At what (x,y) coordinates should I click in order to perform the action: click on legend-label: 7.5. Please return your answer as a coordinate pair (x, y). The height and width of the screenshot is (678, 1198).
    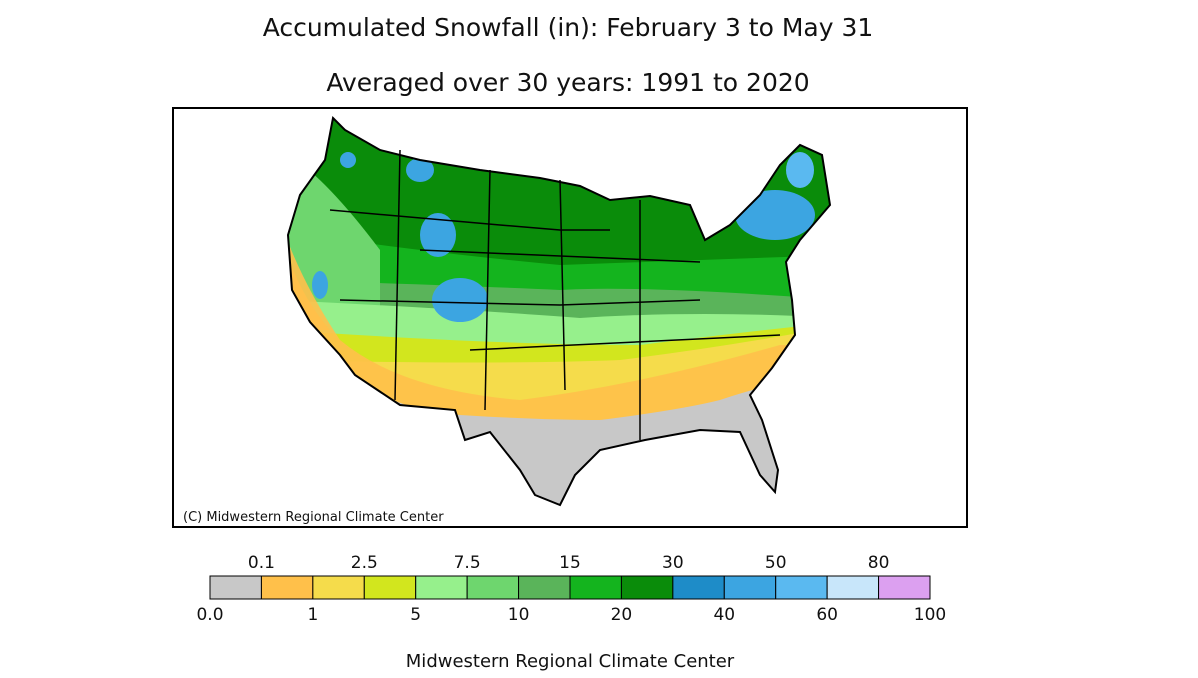
    Looking at the image, I should click on (467, 563).